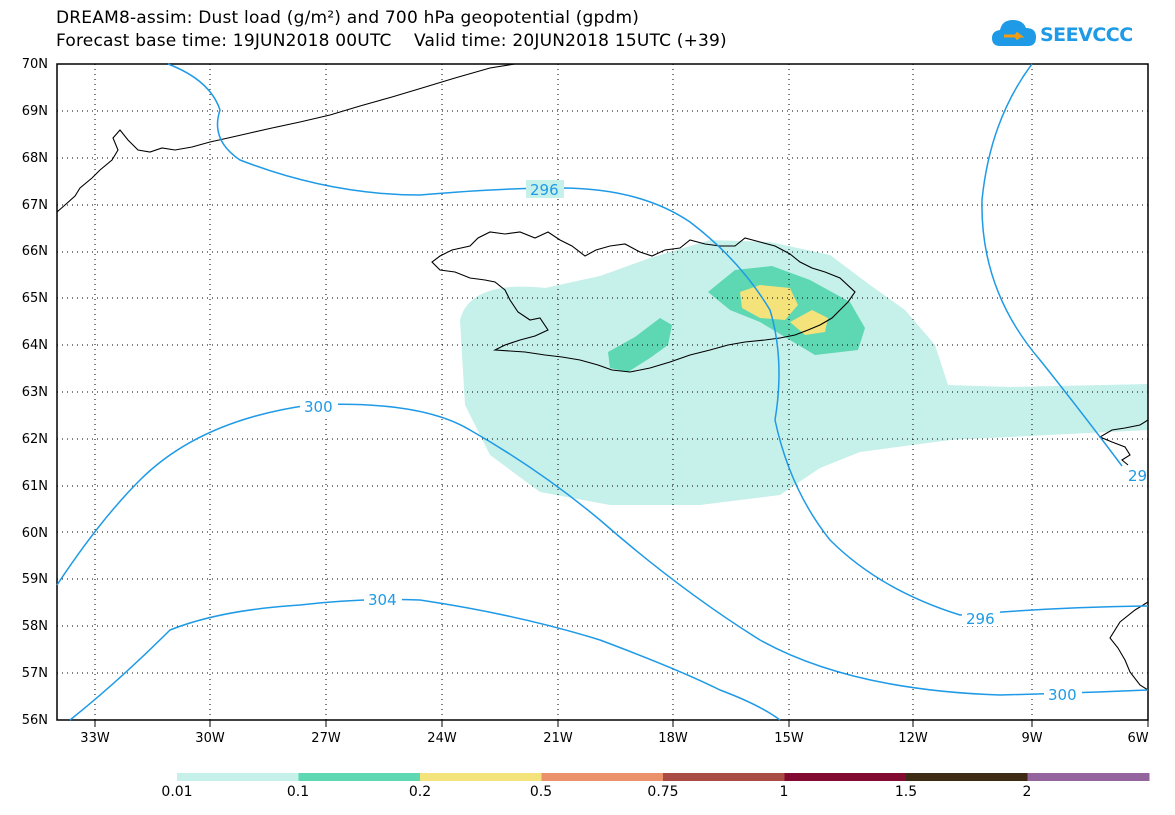 The width and height of the screenshot is (1175, 815). Describe the element at coordinates (1052, 265) in the screenshot. I see `contour-296-east` at that location.